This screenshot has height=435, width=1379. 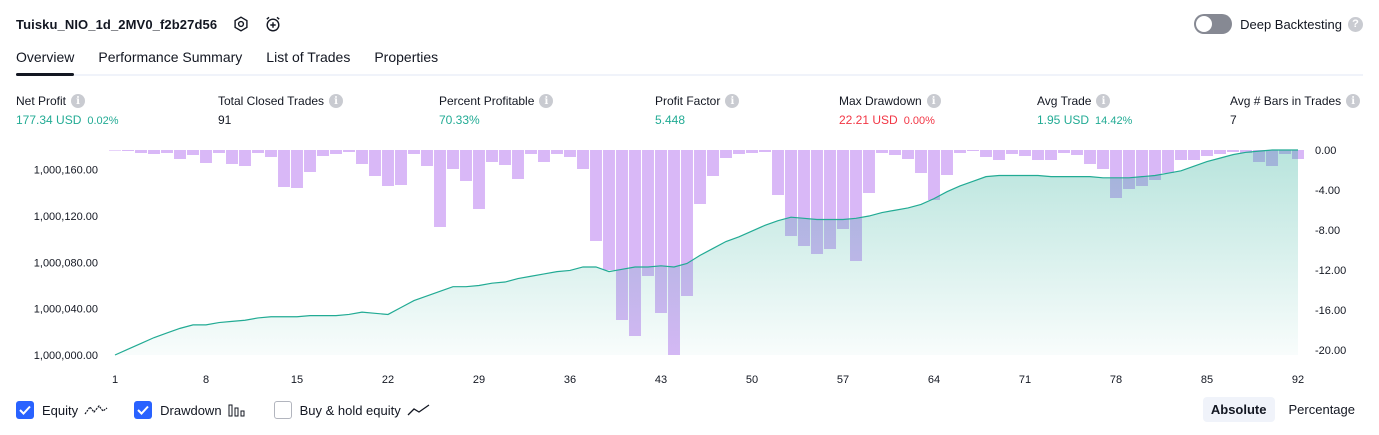 What do you see at coordinates (45, 61) in the screenshot?
I see `tab-overview: Overview` at bounding box center [45, 61].